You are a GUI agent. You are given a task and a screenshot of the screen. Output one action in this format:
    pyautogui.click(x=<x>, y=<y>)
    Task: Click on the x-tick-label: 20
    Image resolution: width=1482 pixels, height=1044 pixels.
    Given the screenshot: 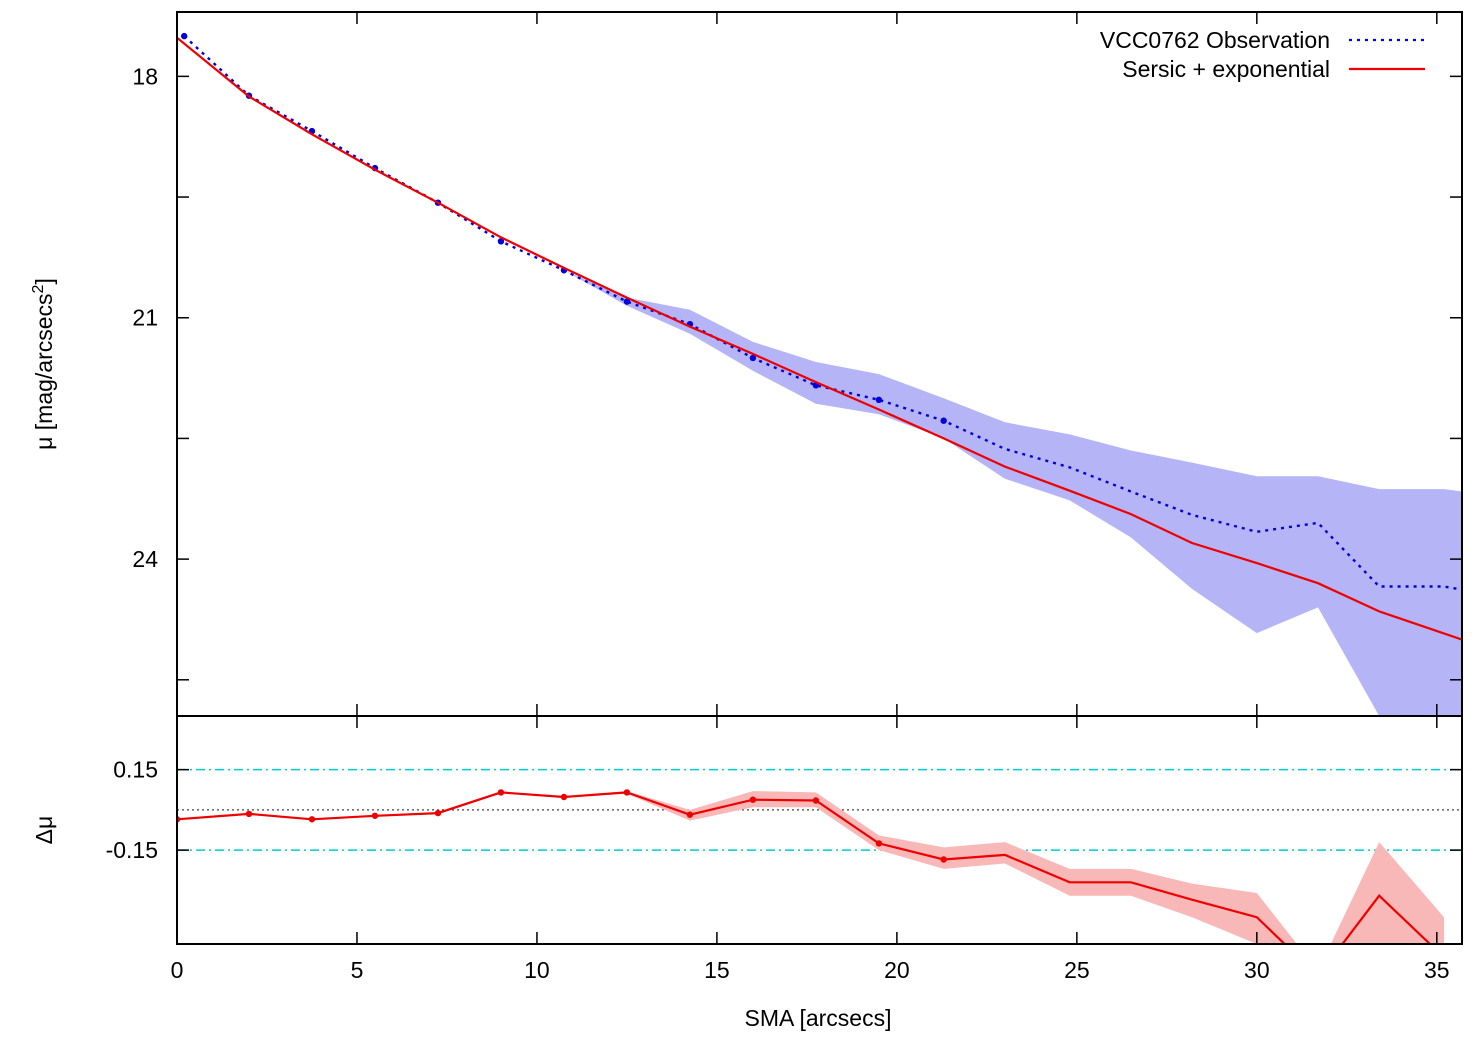 What is the action you would take?
    pyautogui.click(x=897, y=970)
    